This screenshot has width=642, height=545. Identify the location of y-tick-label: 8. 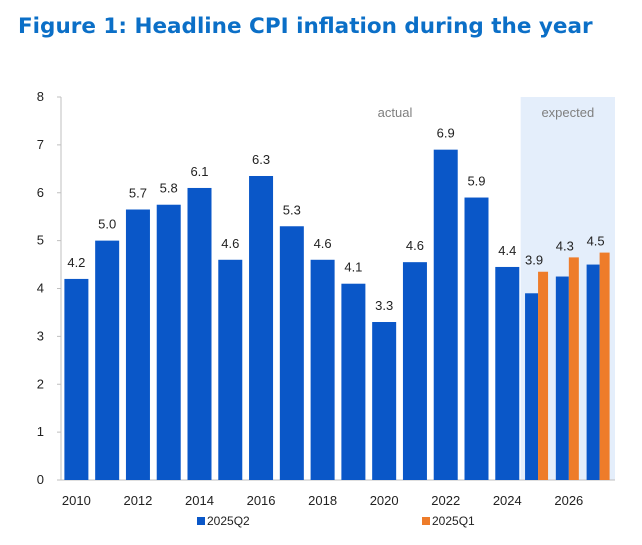
(40, 96).